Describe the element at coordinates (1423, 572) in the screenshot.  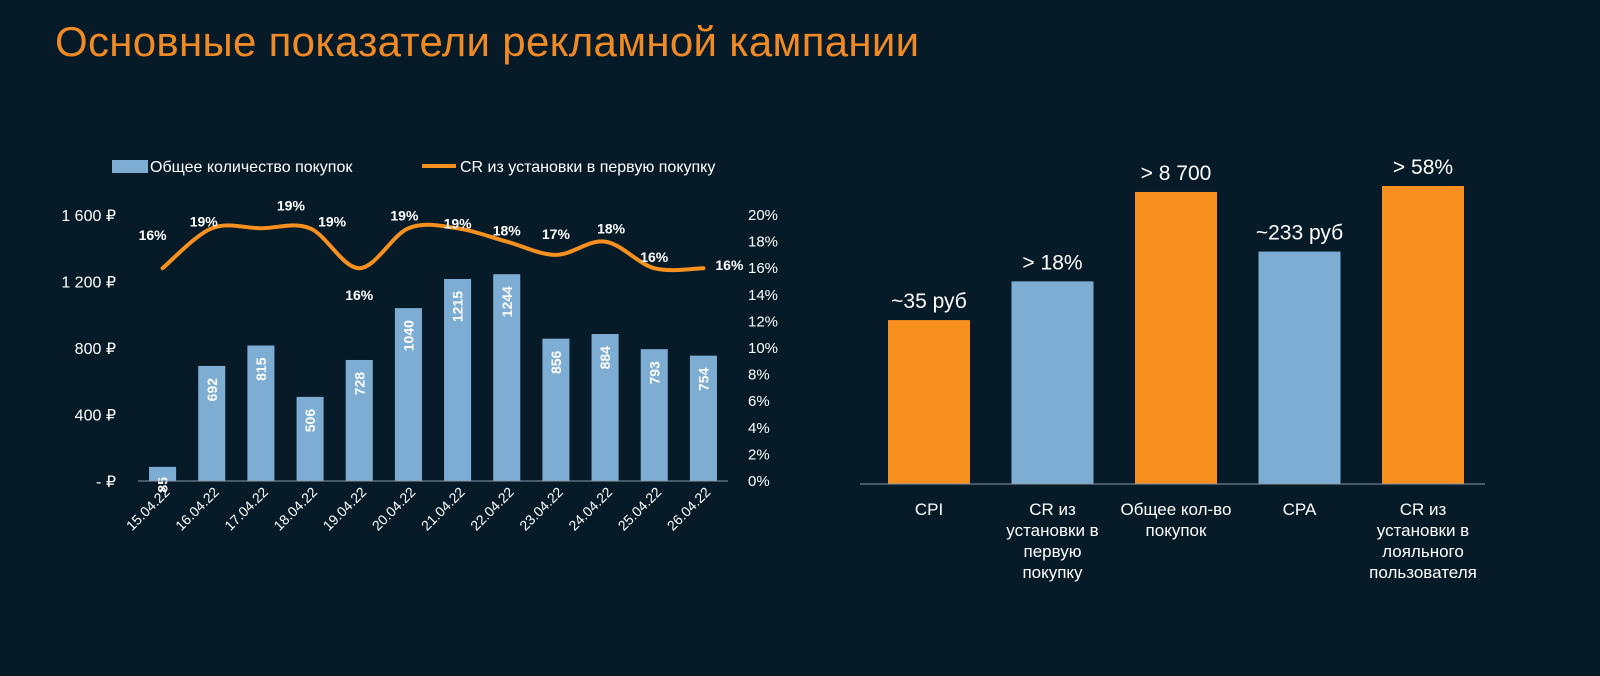
I see `kpi-category-label-line: пользователя` at that location.